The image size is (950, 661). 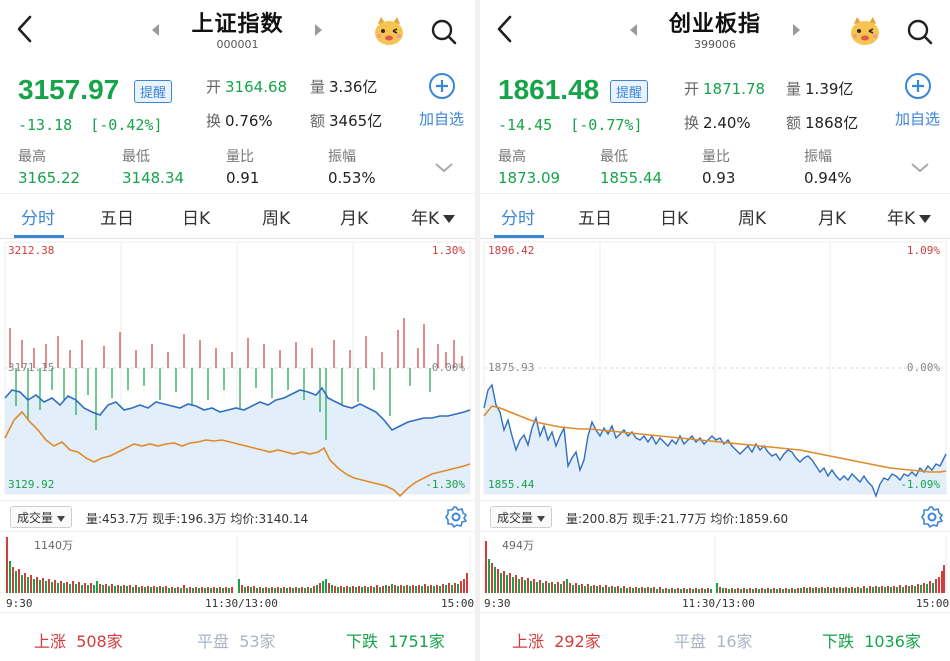 What do you see at coordinates (519, 236) in the screenshot?
I see `active-tab-indicator` at bounding box center [519, 236].